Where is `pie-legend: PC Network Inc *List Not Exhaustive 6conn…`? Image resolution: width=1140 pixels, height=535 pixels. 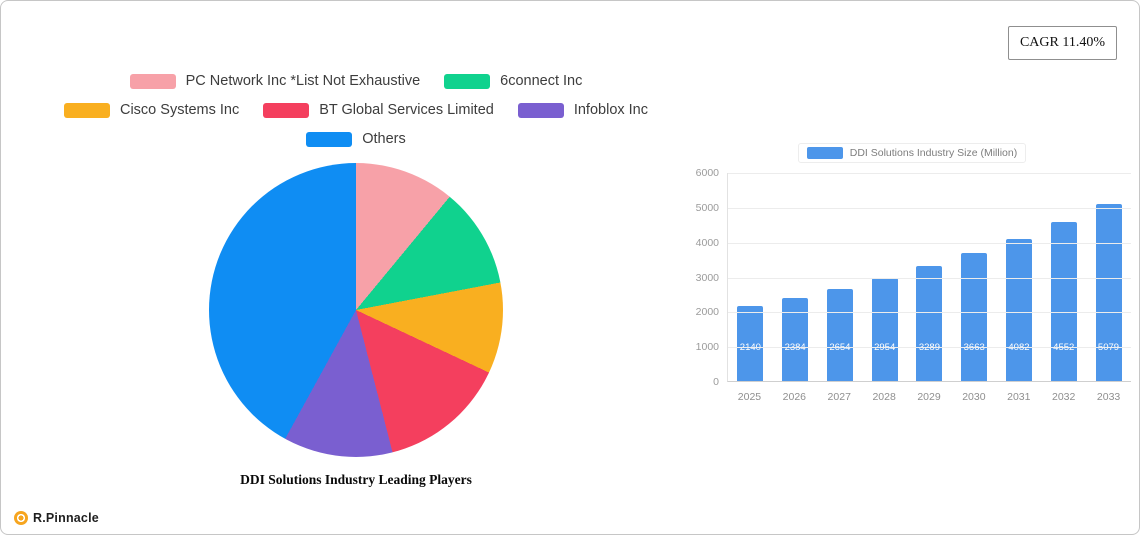
pie-legend: PC Network Inc *List Not Exhaustive 6conn… is located at coordinates (356, 110).